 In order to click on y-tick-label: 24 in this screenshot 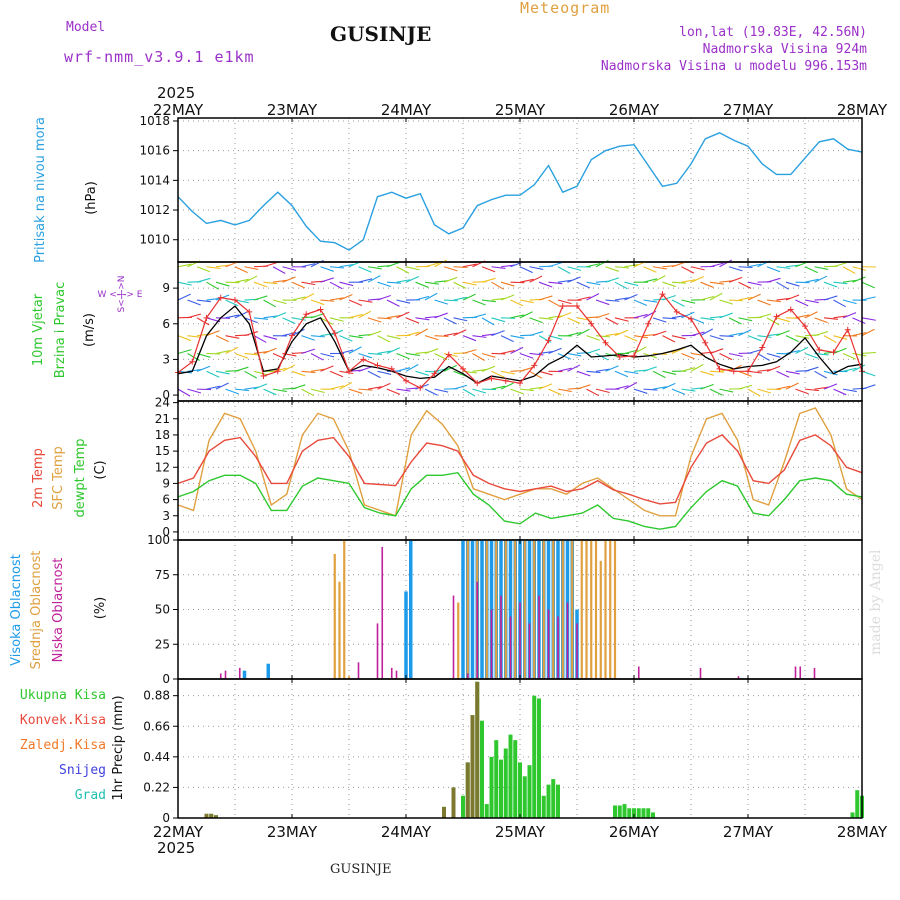, I will do `click(162, 403)`.